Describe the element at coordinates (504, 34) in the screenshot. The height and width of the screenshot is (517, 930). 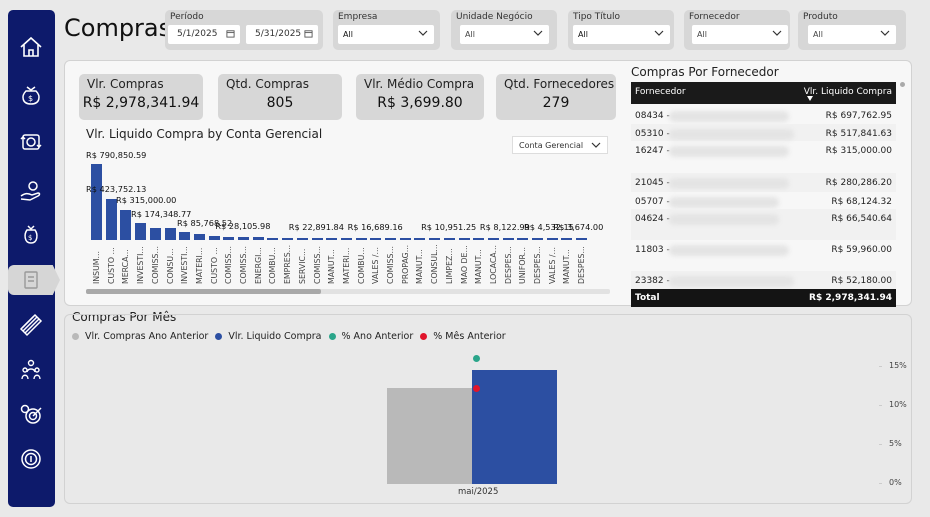
I see `unidade-select: All` at that location.